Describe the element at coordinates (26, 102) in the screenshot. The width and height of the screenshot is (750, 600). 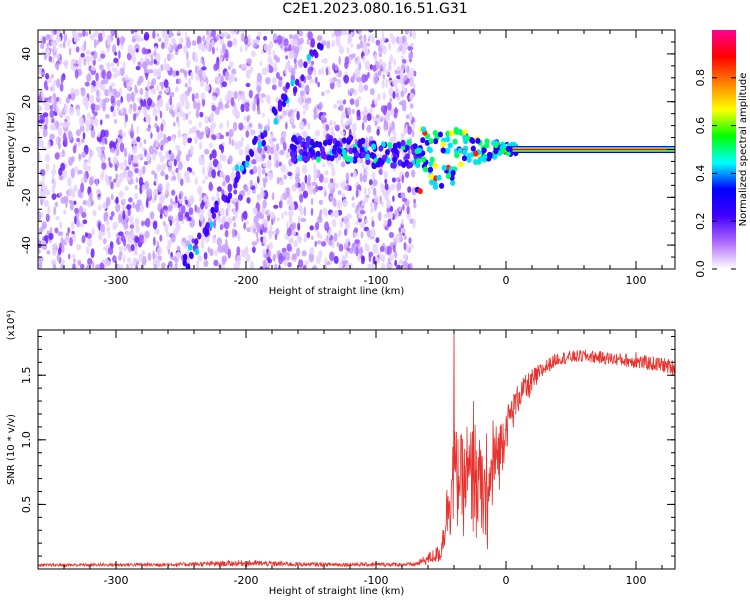
I see `y-tick-label: 20` at that location.